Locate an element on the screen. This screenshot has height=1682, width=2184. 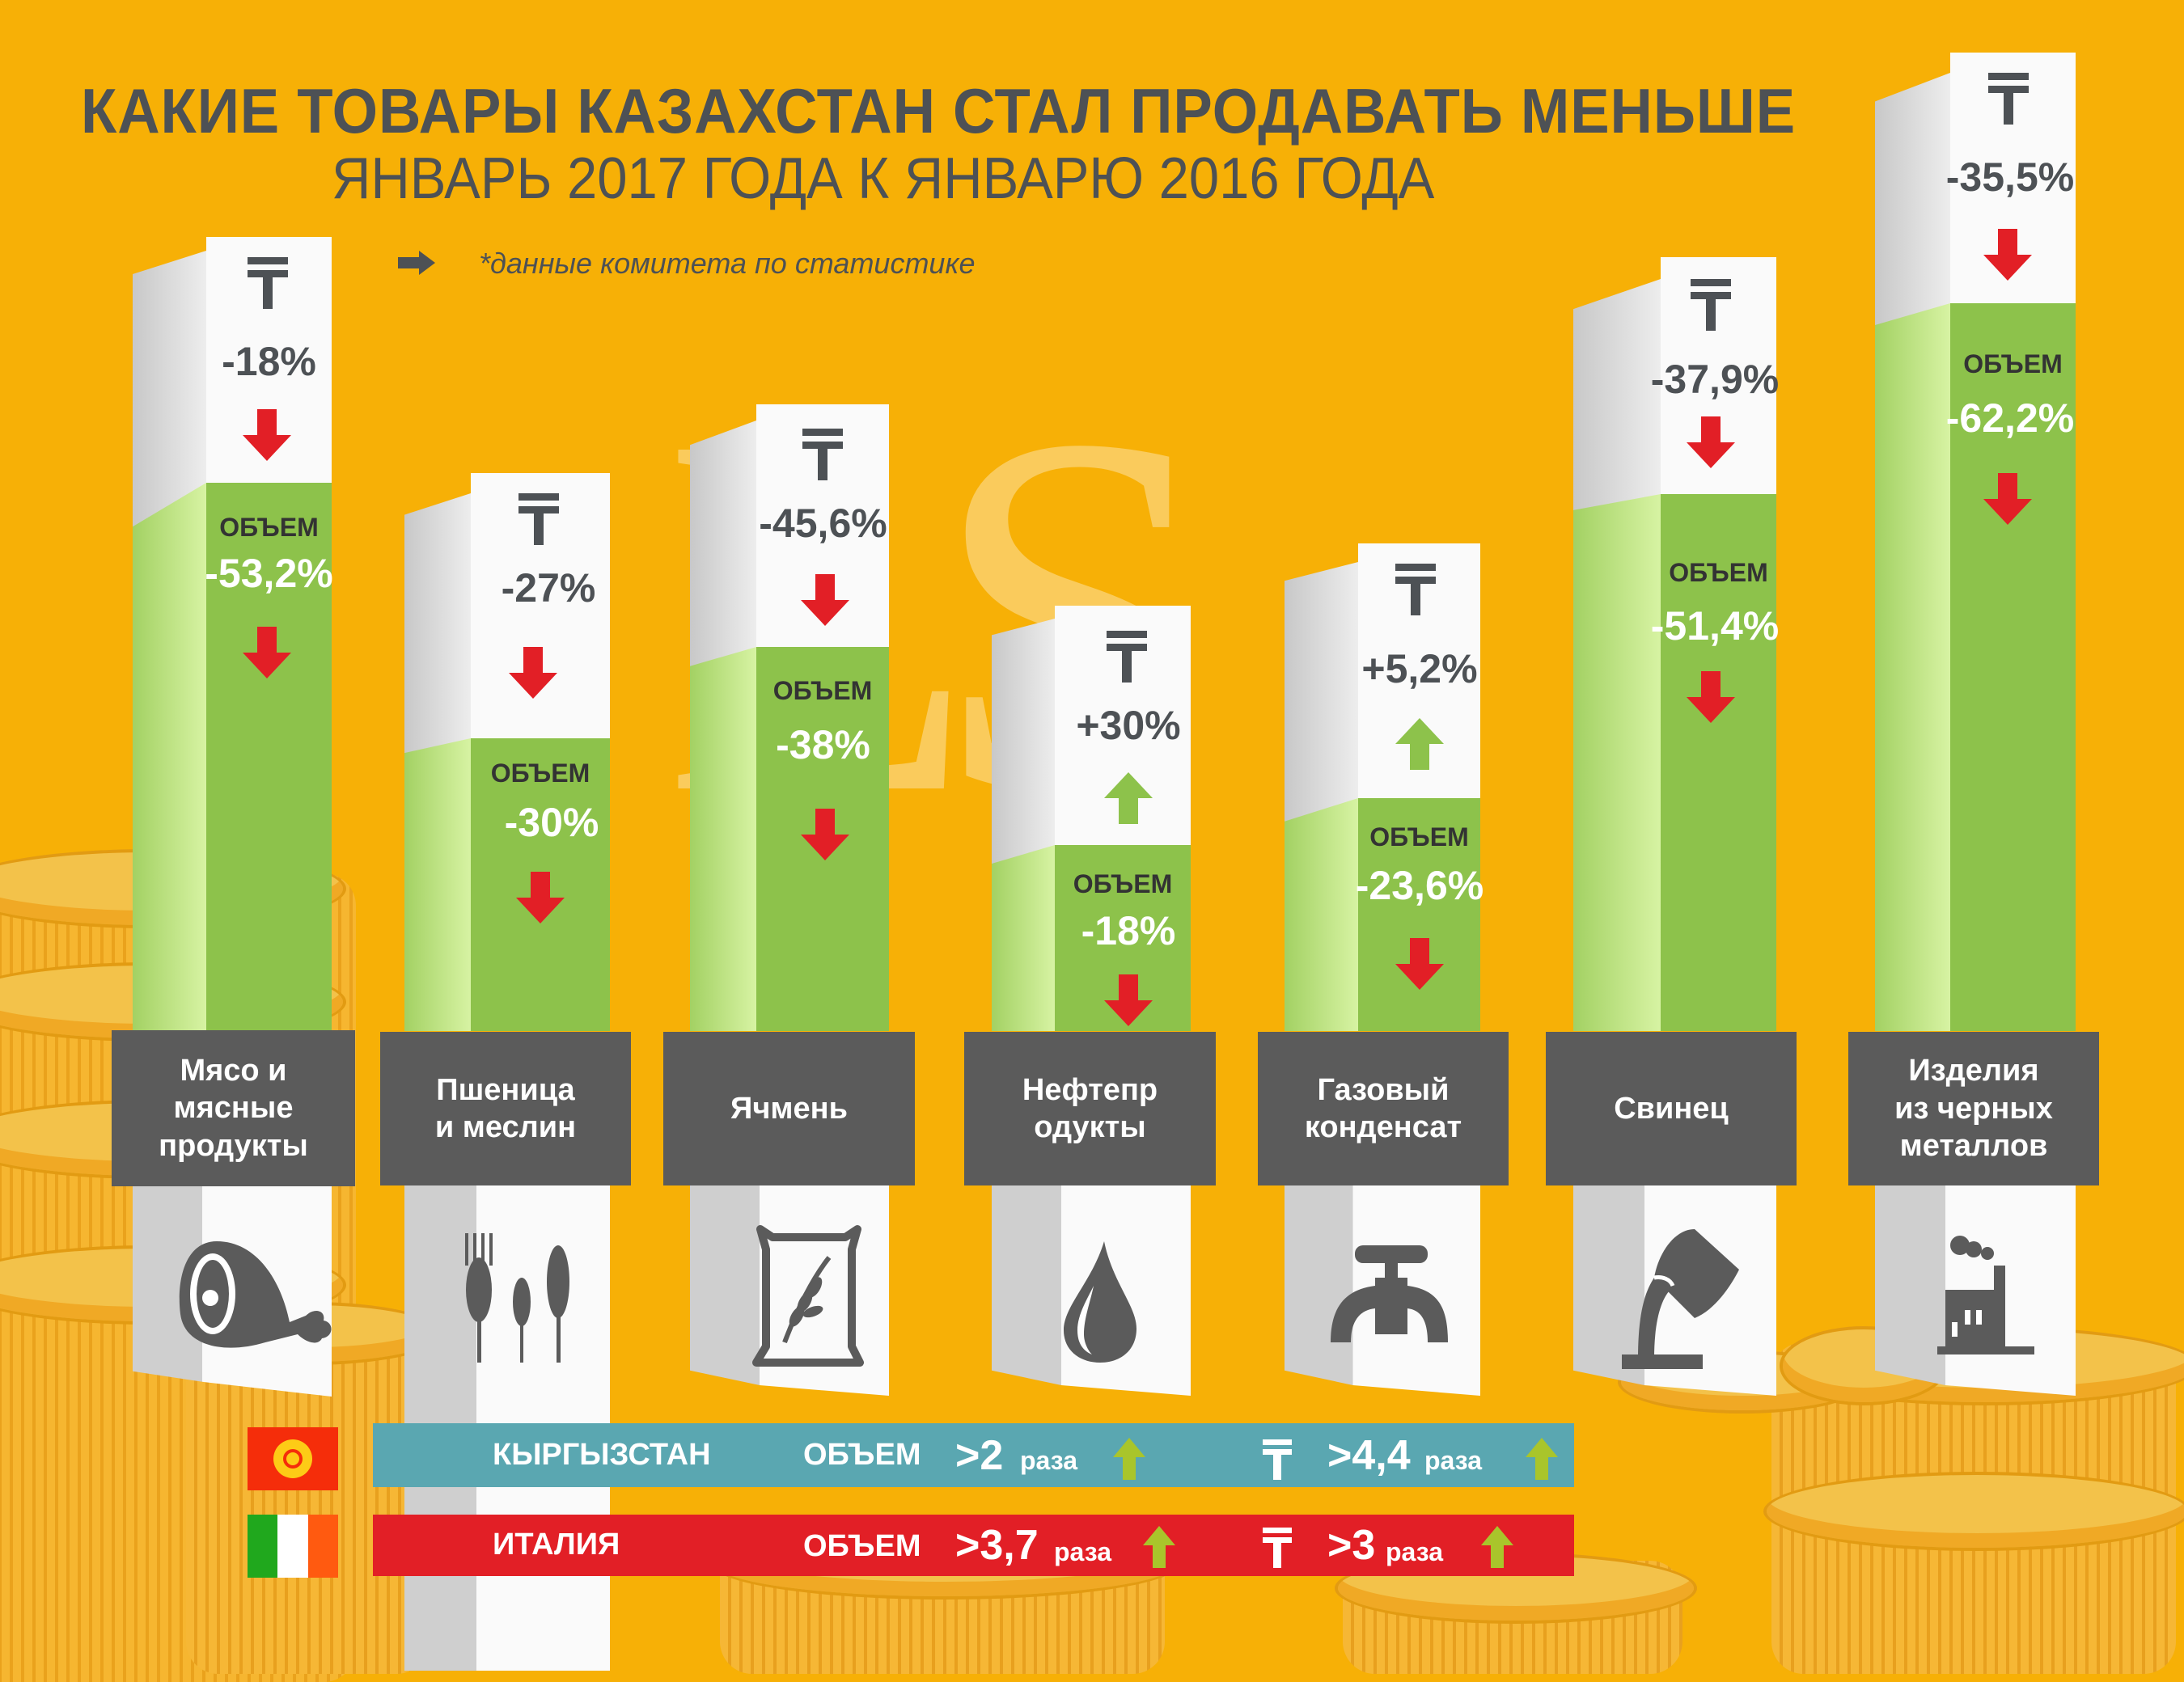
italy-flag-icon is located at coordinates (293, 1546).